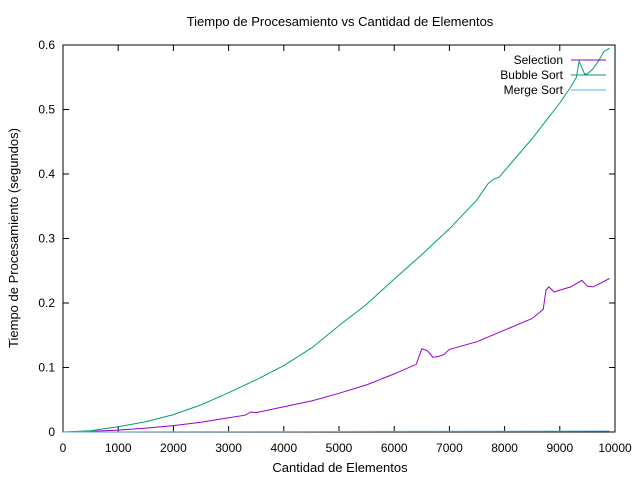 The width and height of the screenshot is (640, 480). Describe the element at coordinates (46, 239) in the screenshot. I see `y-tick-label: 0.3` at that location.